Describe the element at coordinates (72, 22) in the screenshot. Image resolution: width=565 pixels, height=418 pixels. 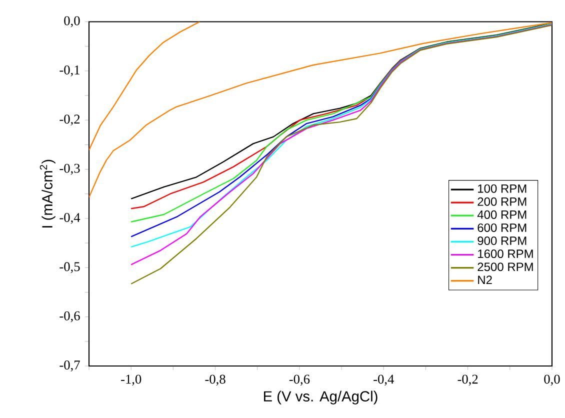
I see `y-tick-label: 0,0` at that location.